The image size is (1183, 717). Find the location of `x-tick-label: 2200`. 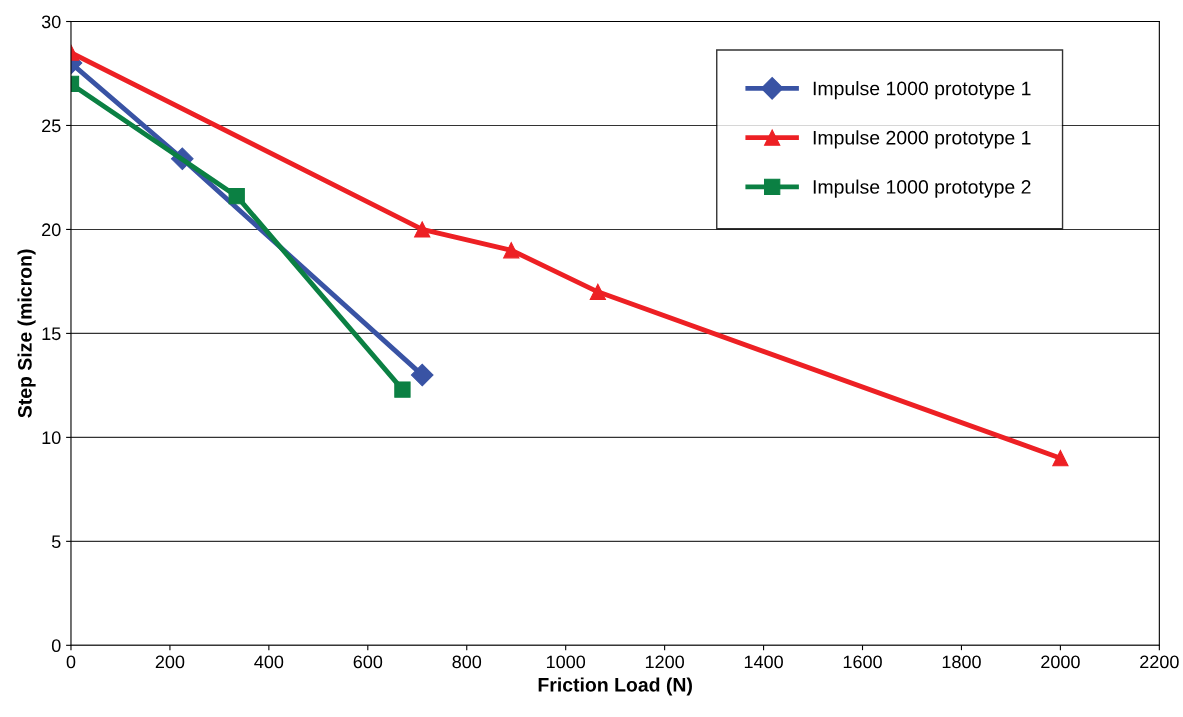

x-tick-label: 2200 is located at coordinates (1159, 662).